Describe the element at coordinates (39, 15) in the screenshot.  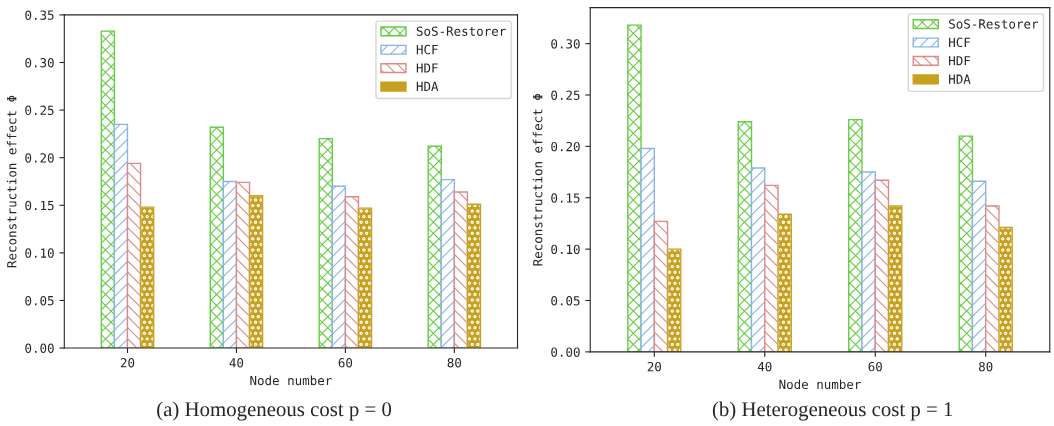
I see `y-tick-label: 0.35` at that location.